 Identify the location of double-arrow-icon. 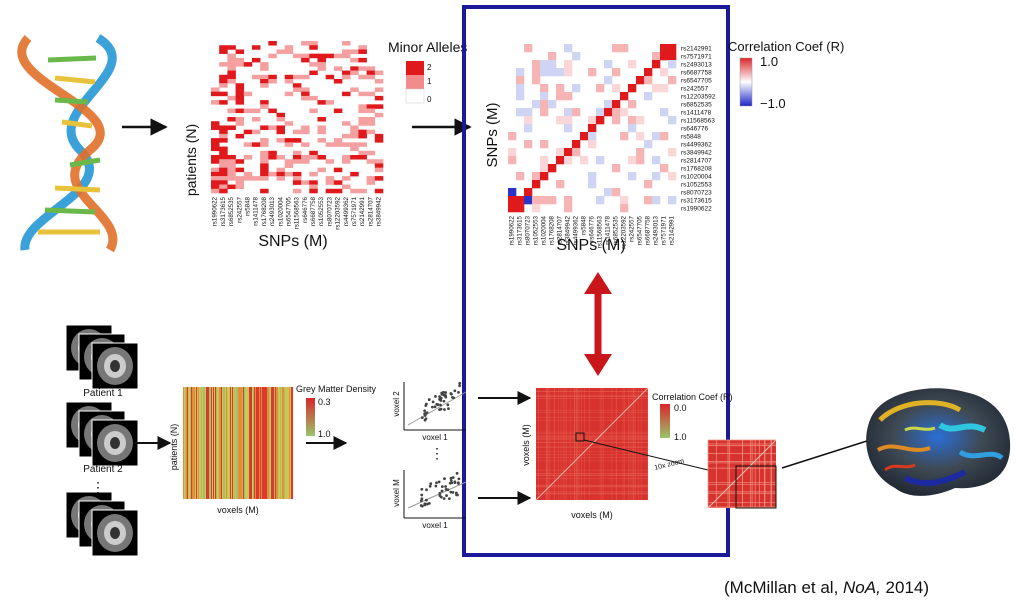
(598, 324).